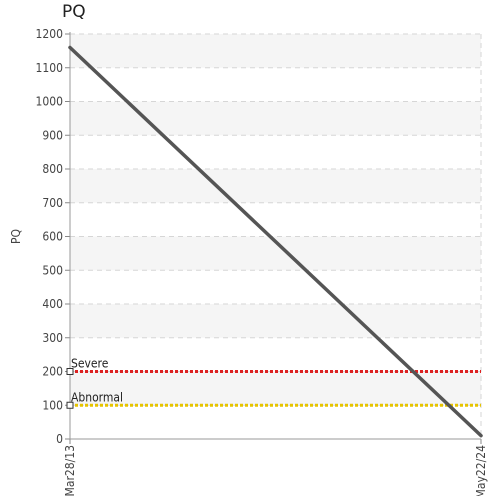 This screenshot has height=496, width=500. Describe the element at coordinates (52, 135) in the screenshot. I see `y-tick-label: 900` at that location.